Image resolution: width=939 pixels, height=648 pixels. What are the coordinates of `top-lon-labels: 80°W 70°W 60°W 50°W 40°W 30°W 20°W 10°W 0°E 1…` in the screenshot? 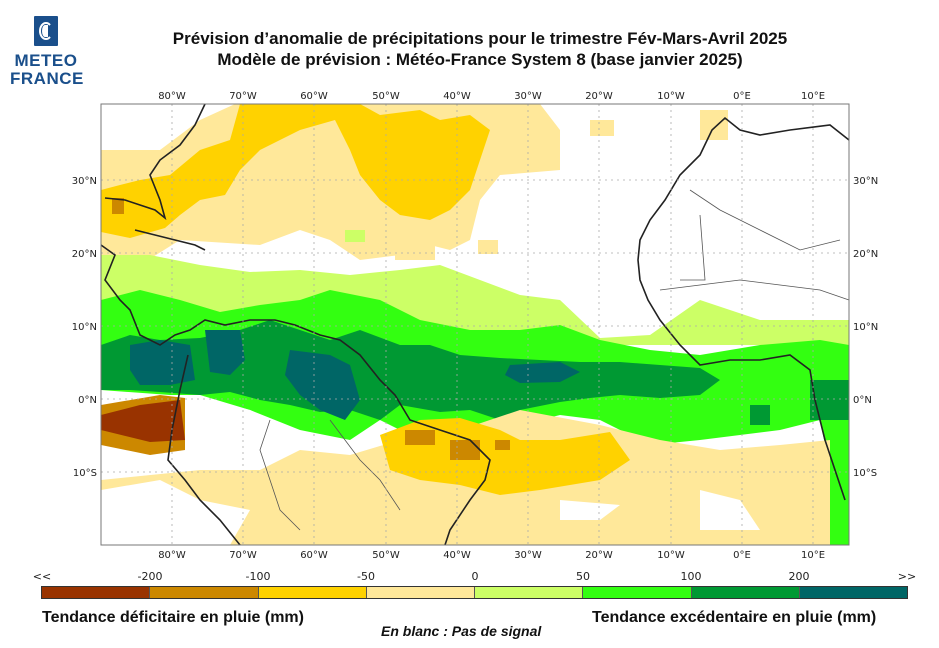 It's located at (491, 96).